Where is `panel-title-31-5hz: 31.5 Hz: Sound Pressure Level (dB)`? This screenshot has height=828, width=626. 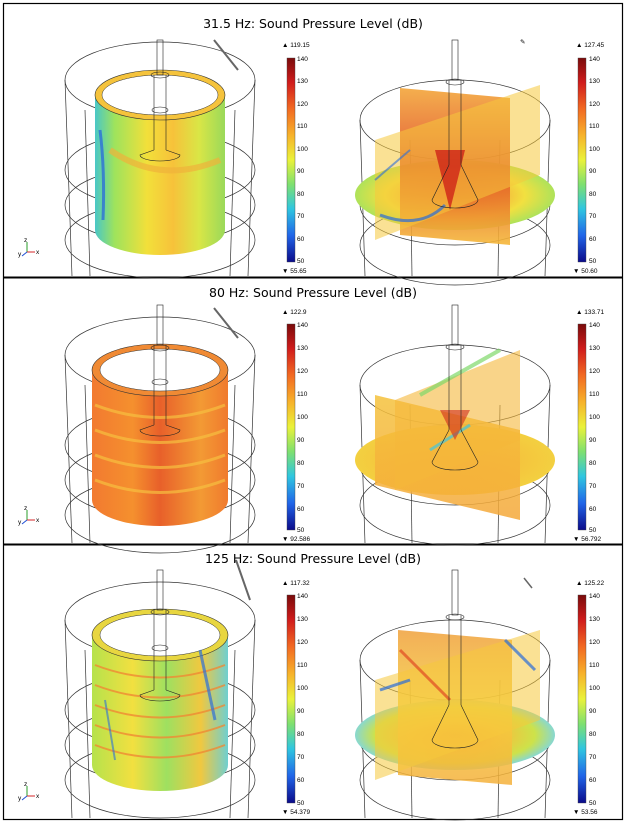
panel-title-31-5hz: 31.5 Hz: Sound Pressure Level (dB) is located at coordinates (313, 23).